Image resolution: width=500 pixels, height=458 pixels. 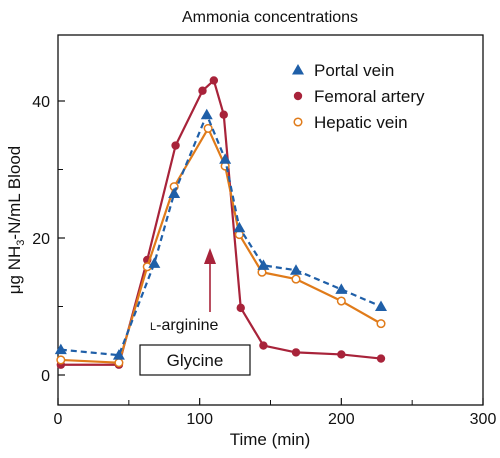 What do you see at coordinates (45, 376) in the screenshot?
I see `y-tick-label: 0` at bounding box center [45, 376].